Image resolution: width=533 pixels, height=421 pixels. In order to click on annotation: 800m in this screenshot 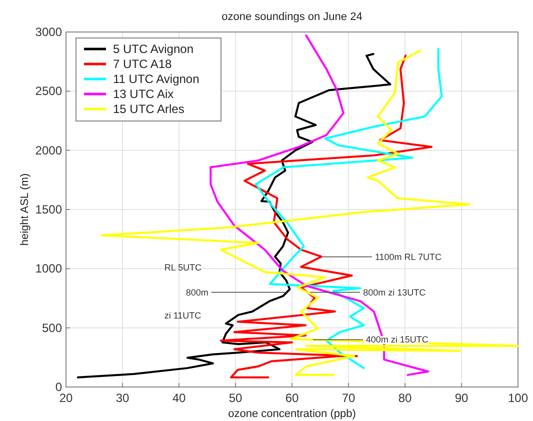, I will do `click(197, 292)`.